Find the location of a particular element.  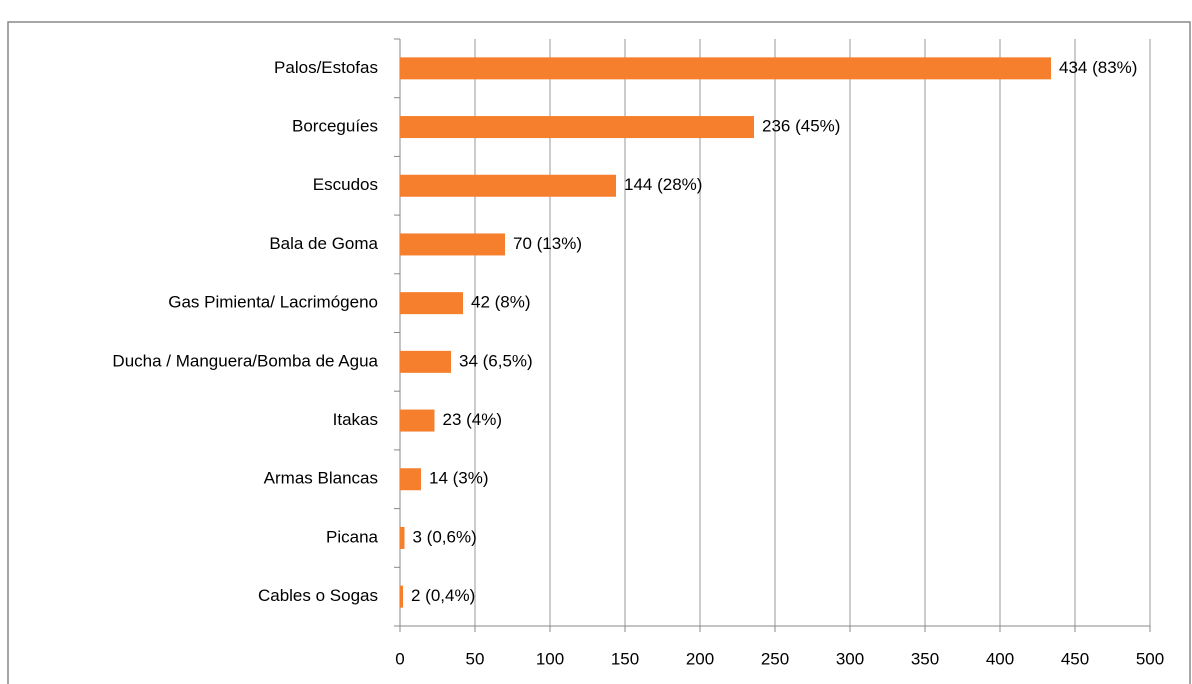

y-tick-label: Palos/Estofas is located at coordinates (326, 67).